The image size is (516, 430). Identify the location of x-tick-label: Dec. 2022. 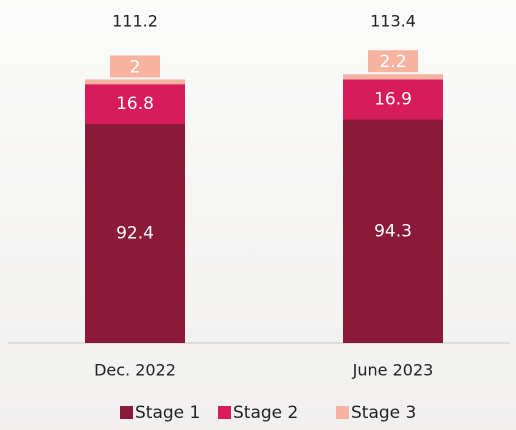
(135, 370).